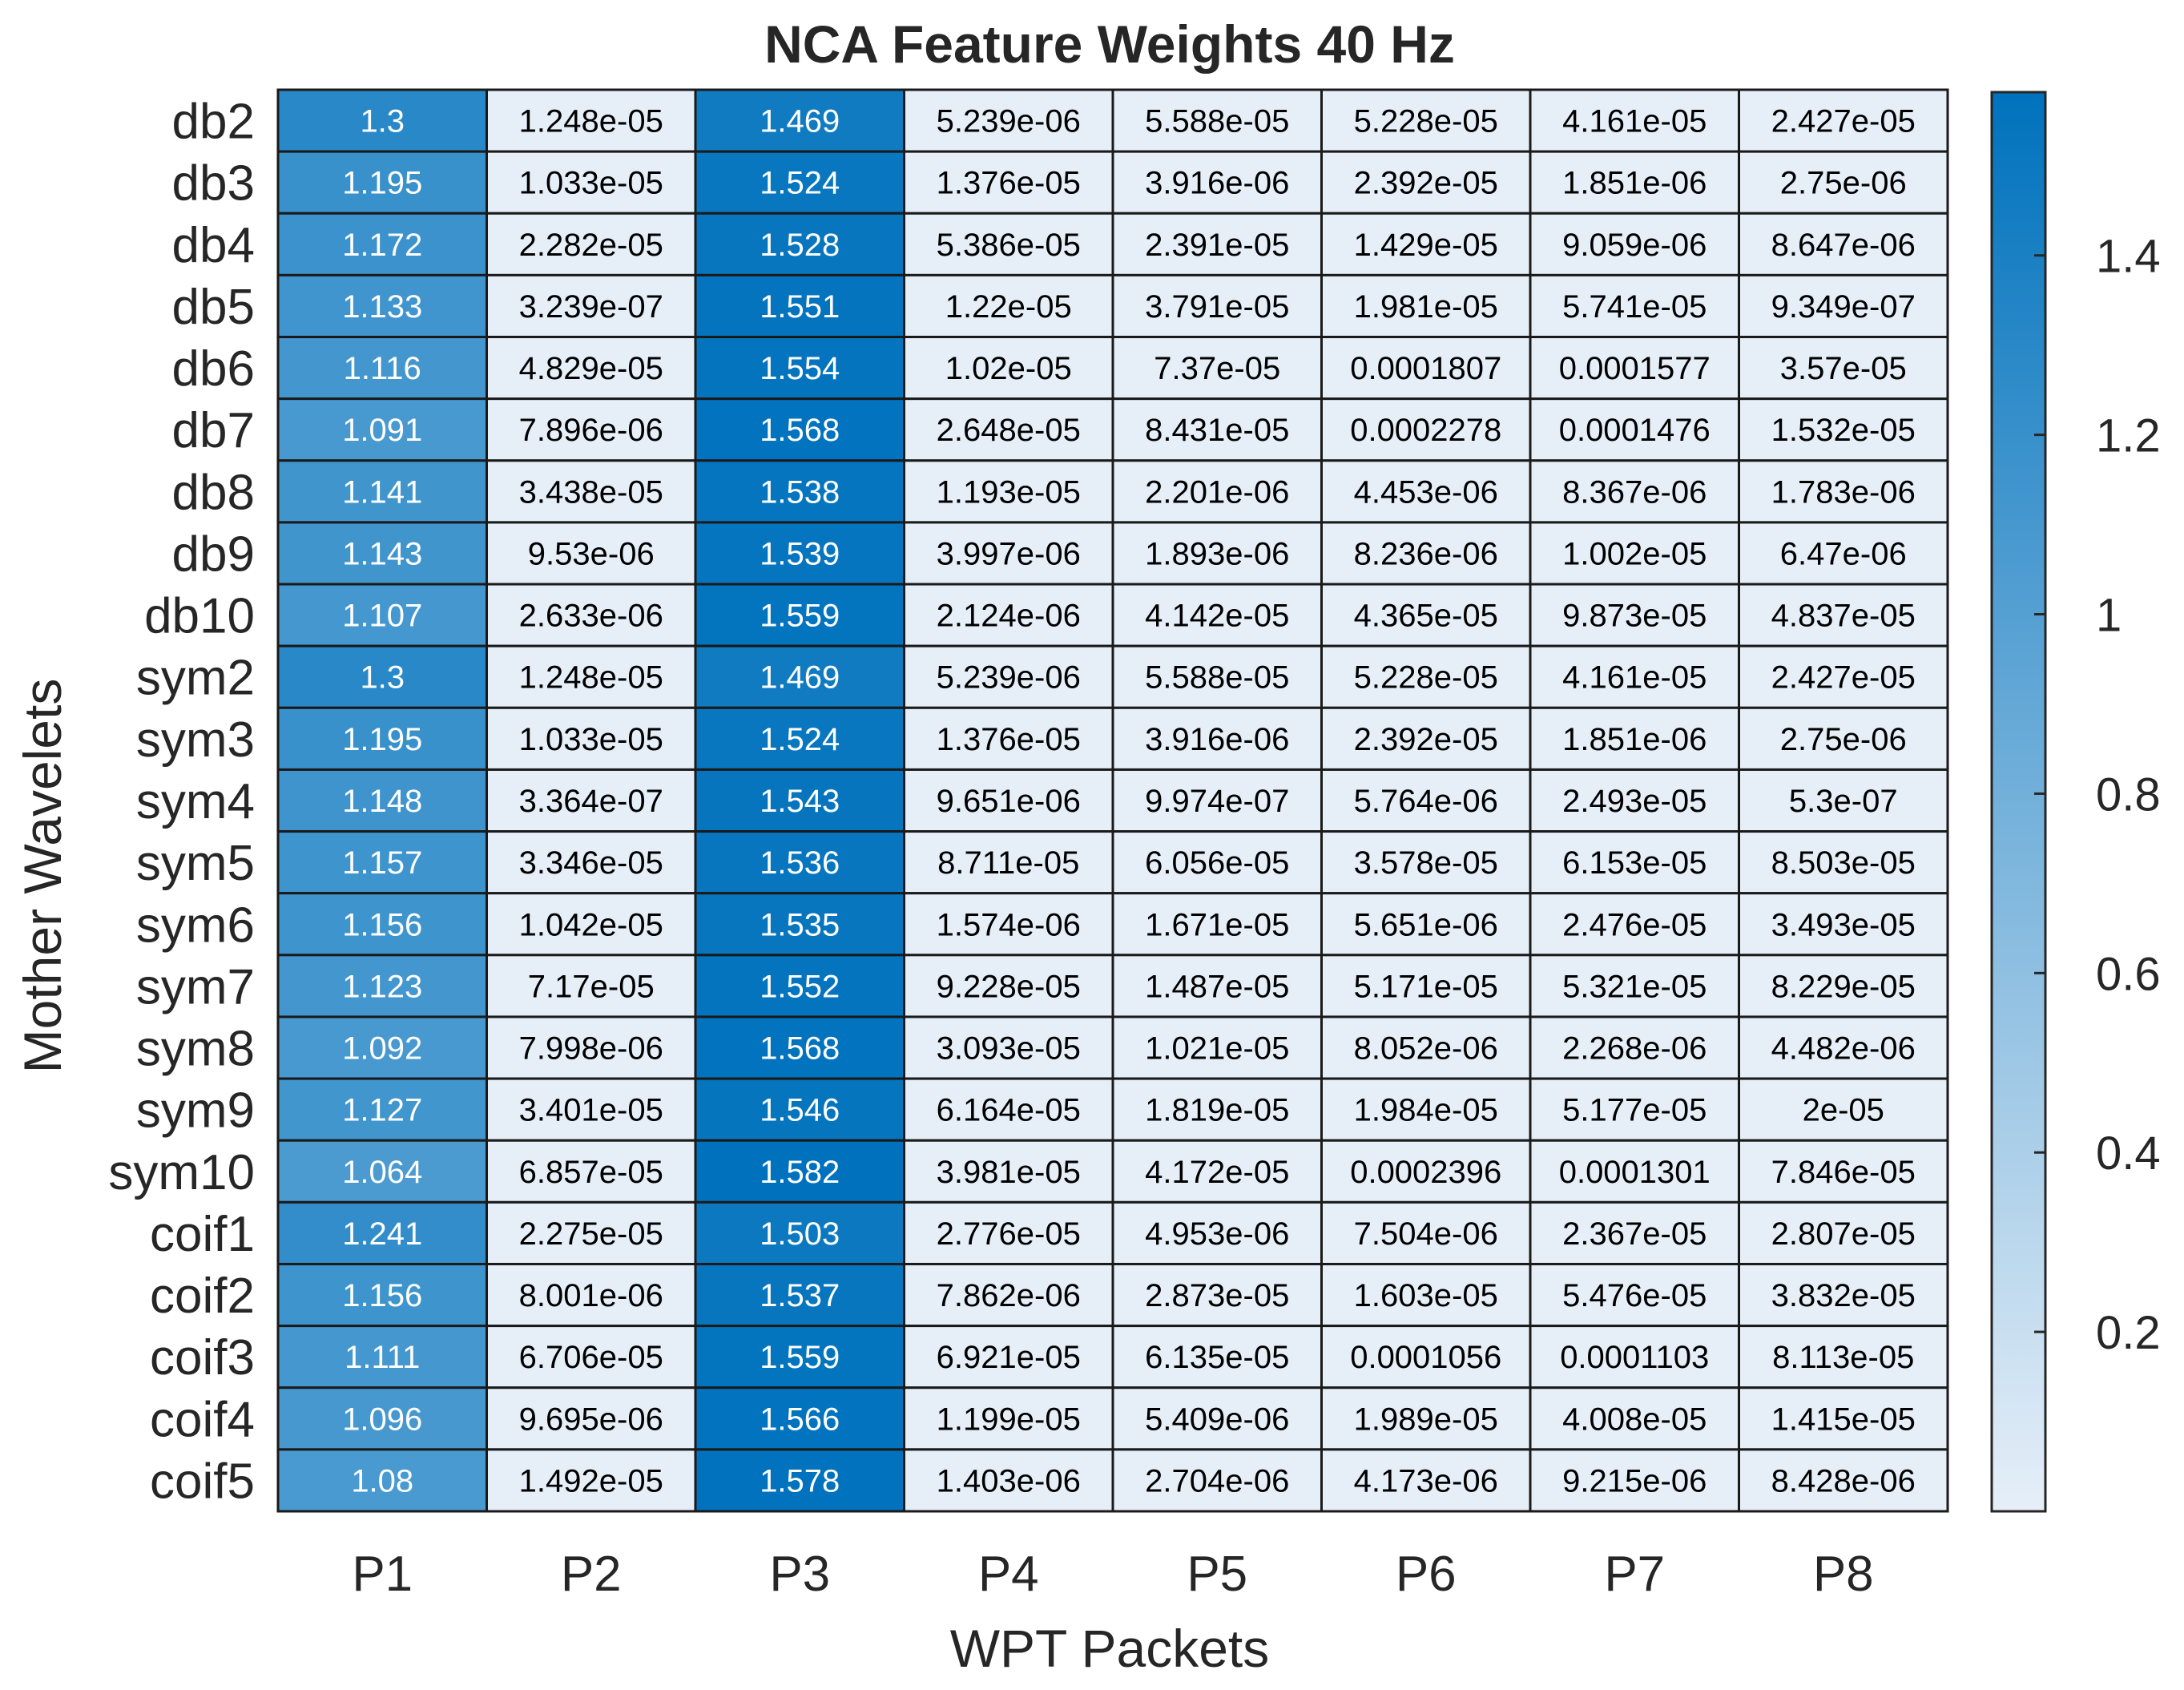  Describe the element at coordinates (2128, 436) in the screenshot. I see `colorbar-tick-label: 1.2` at that location.